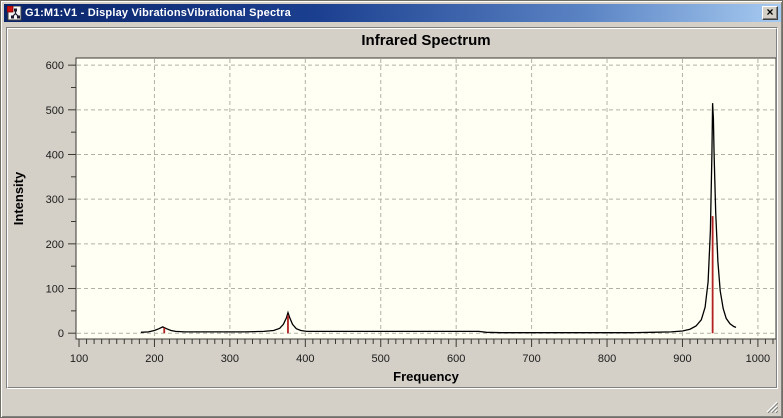 The height and width of the screenshot is (418, 783). Describe the element at coordinates (607, 359) in the screenshot. I see `svg-text: 800` at that location.